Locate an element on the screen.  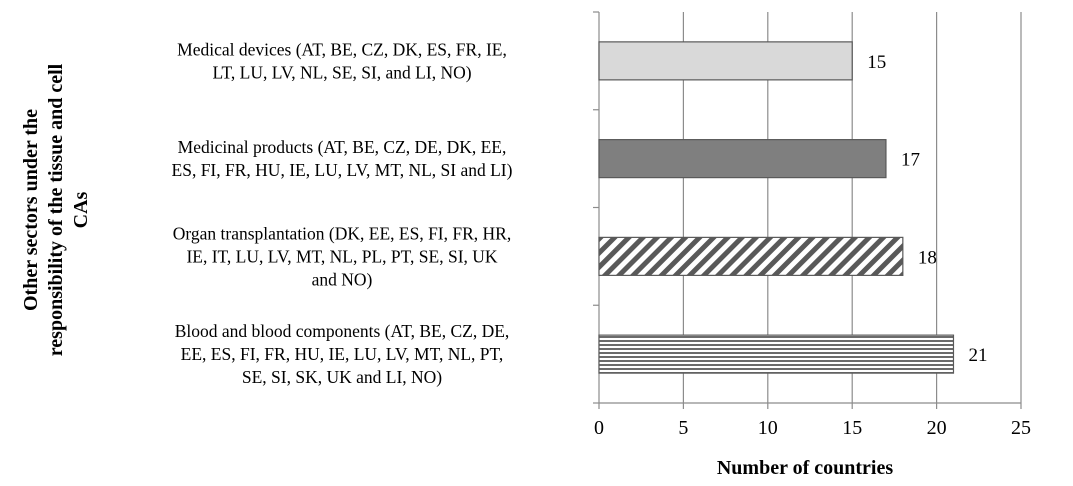
data-label: 15 is located at coordinates (876, 62).